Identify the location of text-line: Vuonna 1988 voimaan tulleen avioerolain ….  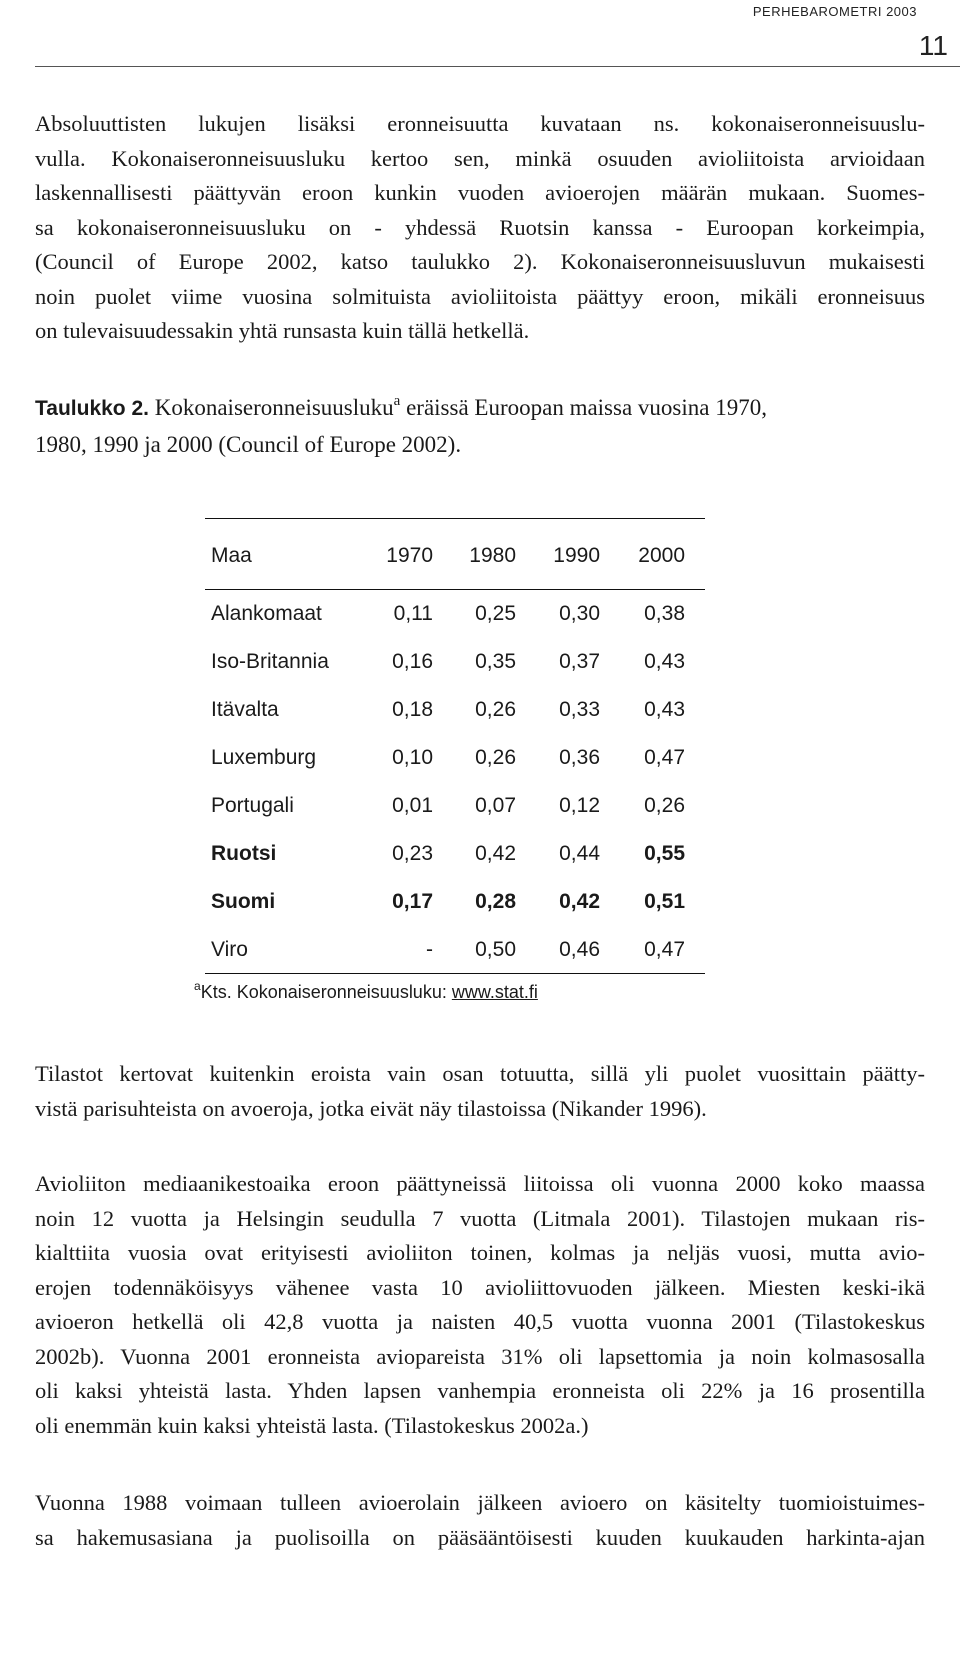
(480, 1502).